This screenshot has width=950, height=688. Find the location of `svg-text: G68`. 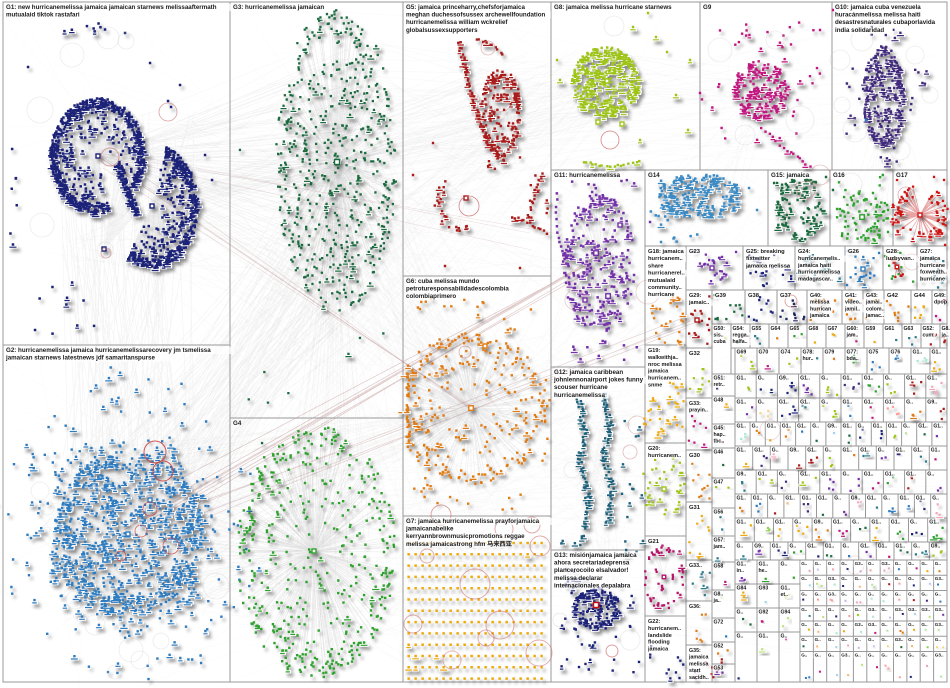

svg-text: G68 is located at coordinates (814, 329).